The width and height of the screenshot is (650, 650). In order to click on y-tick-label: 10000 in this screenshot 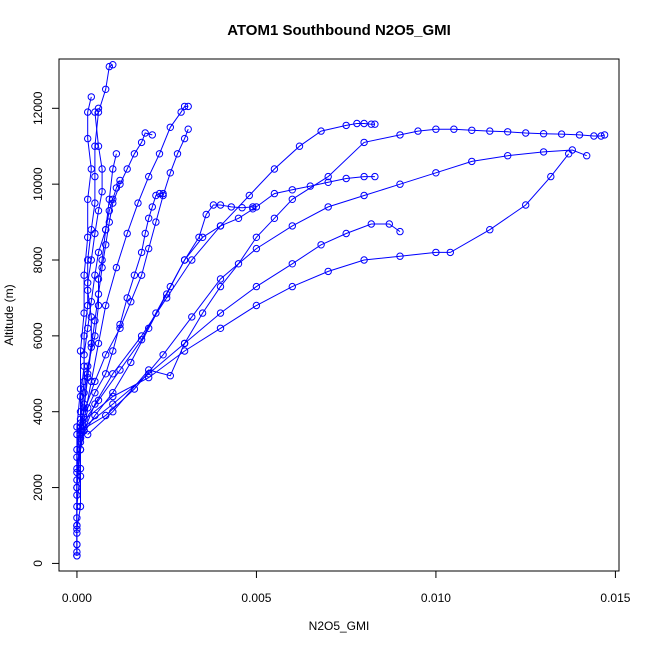, I will do `click(38, 184)`.